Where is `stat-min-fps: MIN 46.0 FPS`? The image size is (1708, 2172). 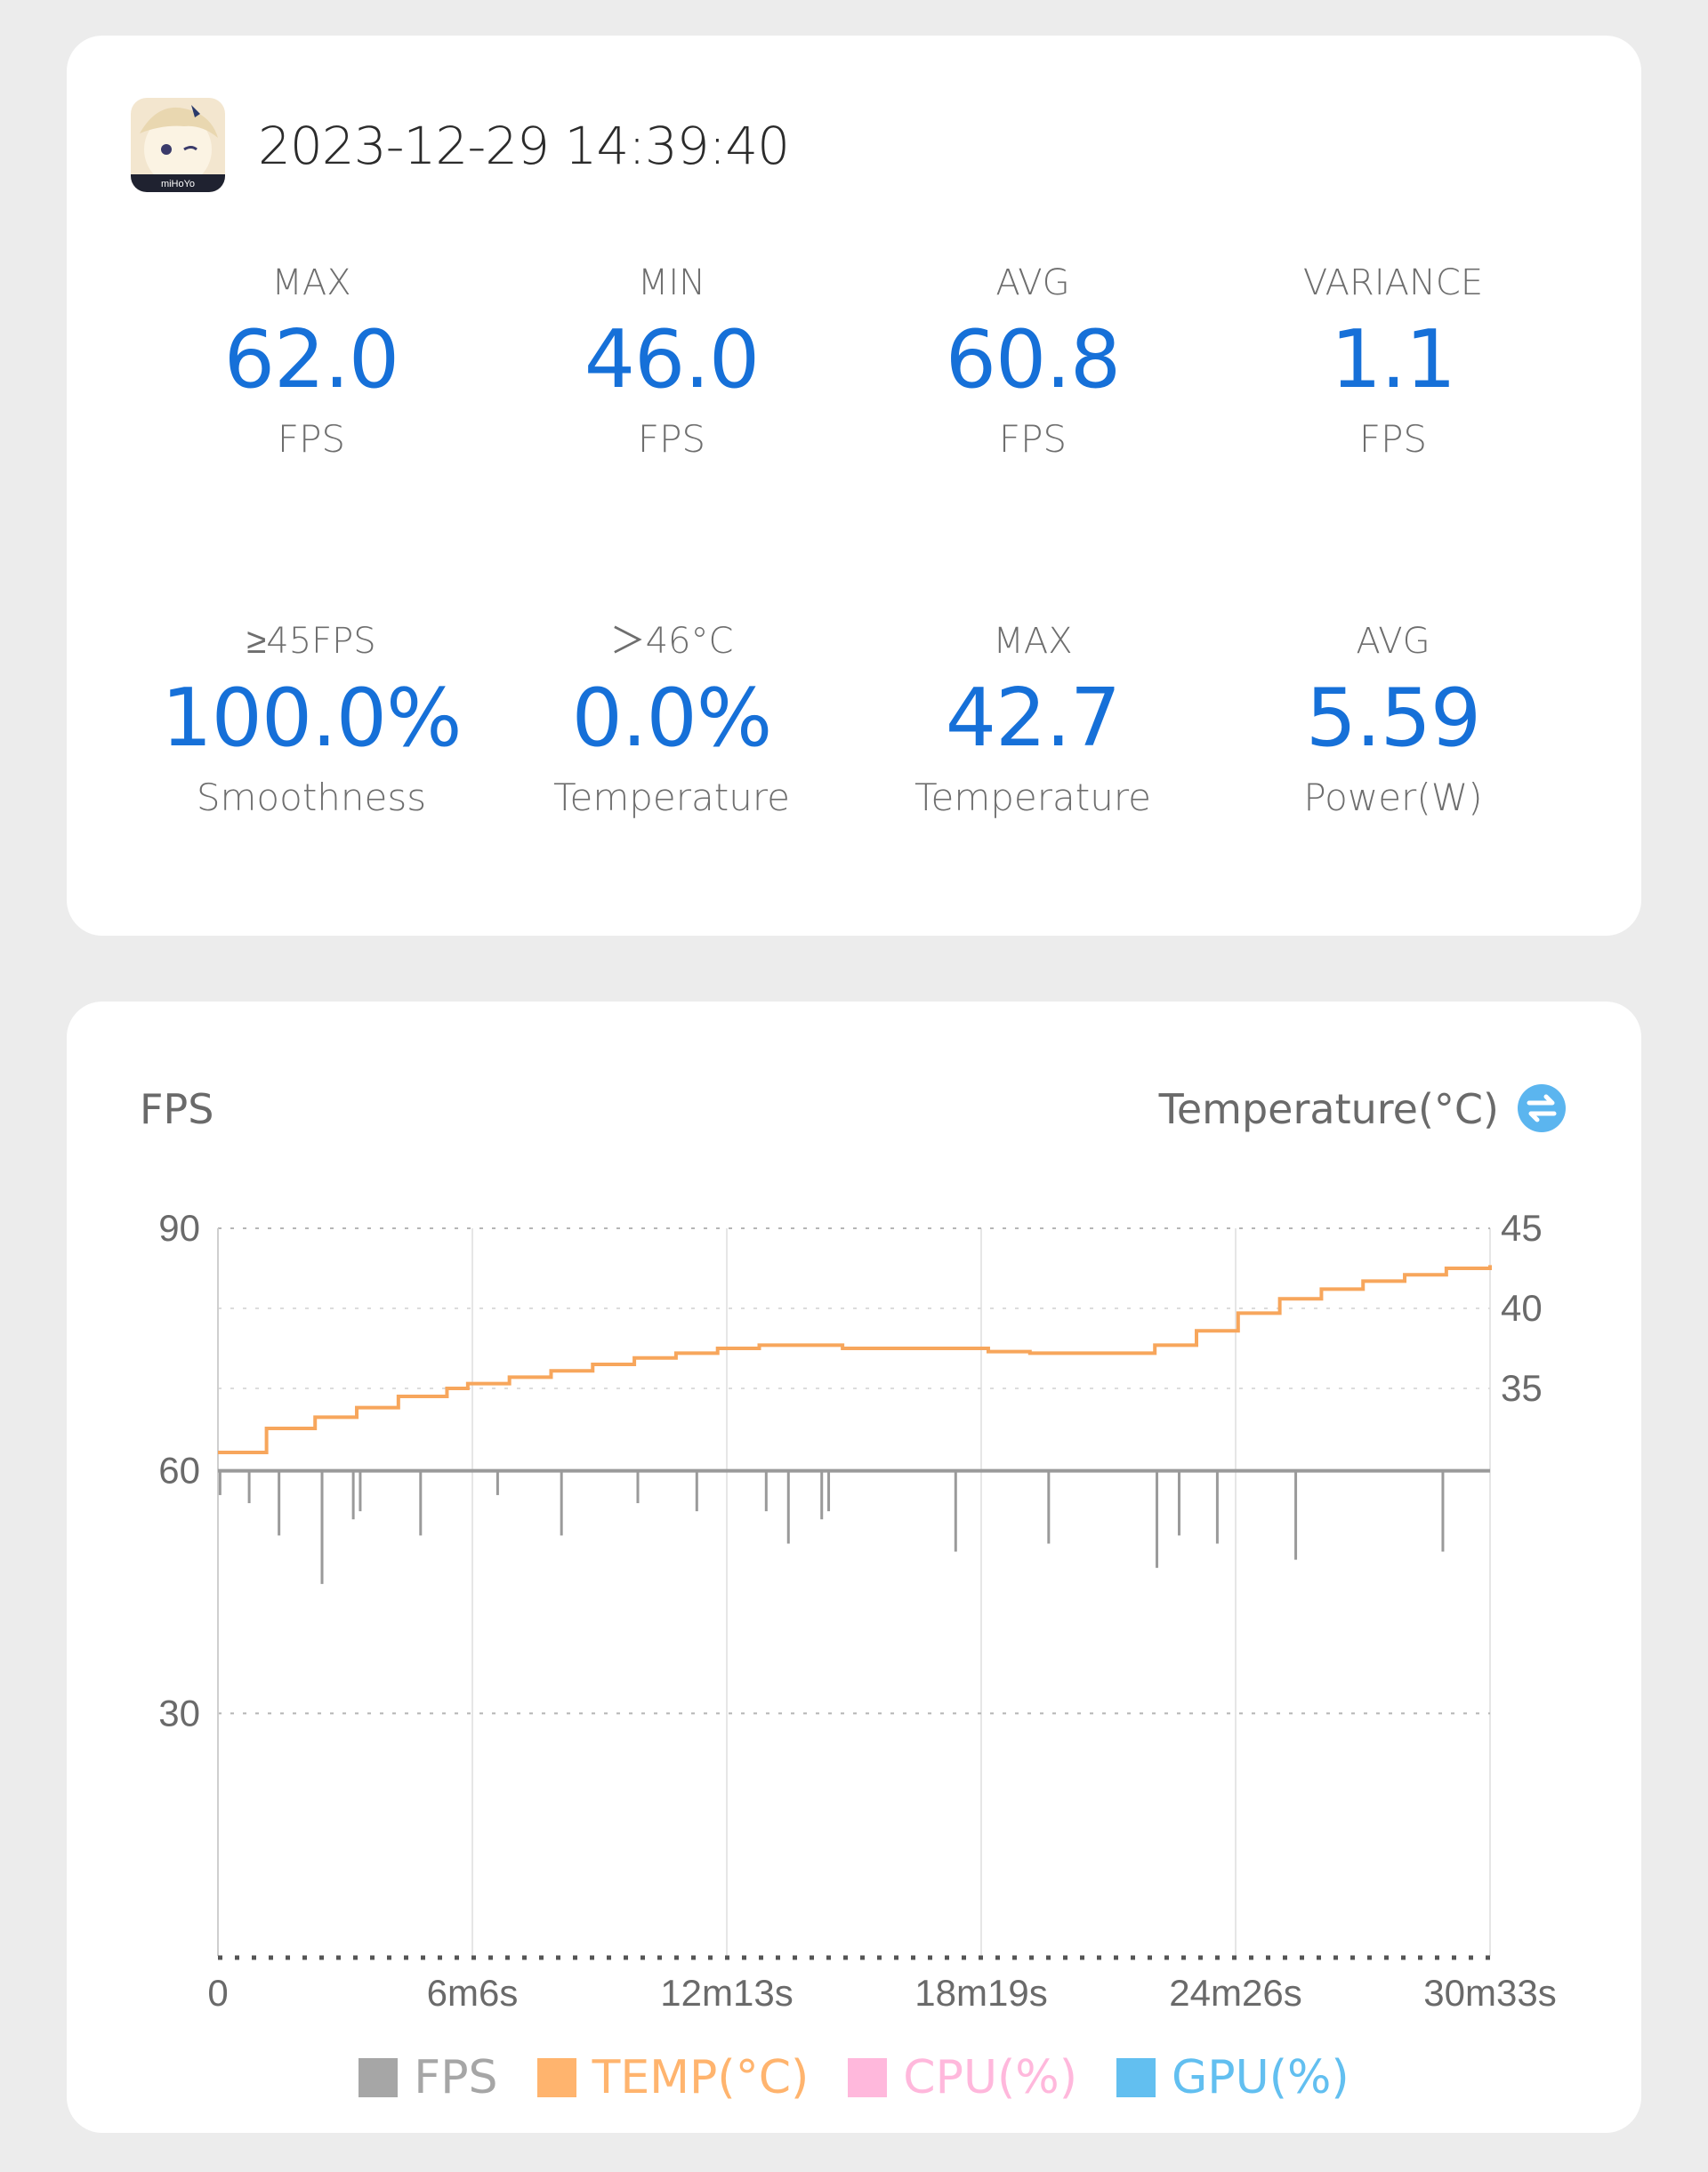 stat-min-fps: MIN 46.0 FPS is located at coordinates (672, 362).